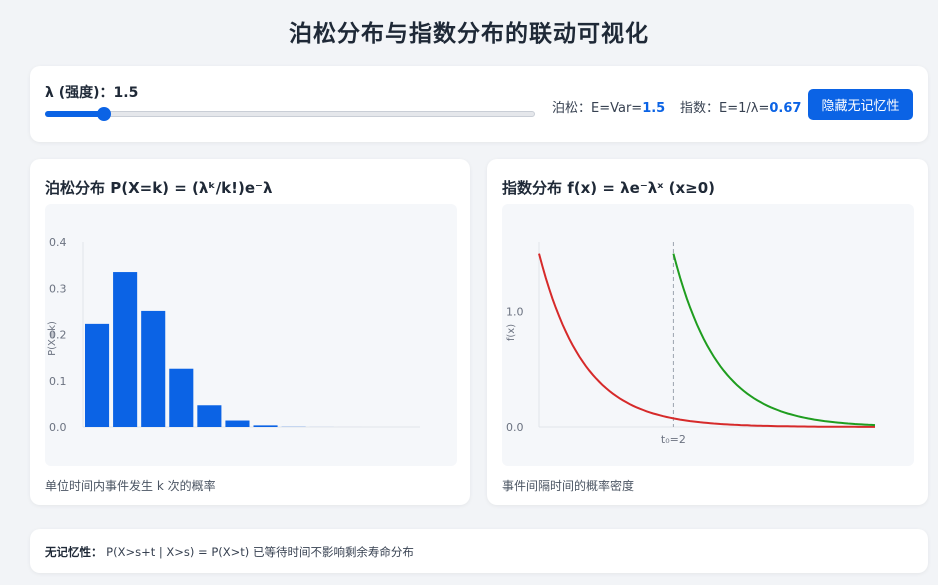 This screenshot has height=585, width=938. Describe the element at coordinates (58, 242) in the screenshot. I see `y-tick-label: 0.4` at that location.